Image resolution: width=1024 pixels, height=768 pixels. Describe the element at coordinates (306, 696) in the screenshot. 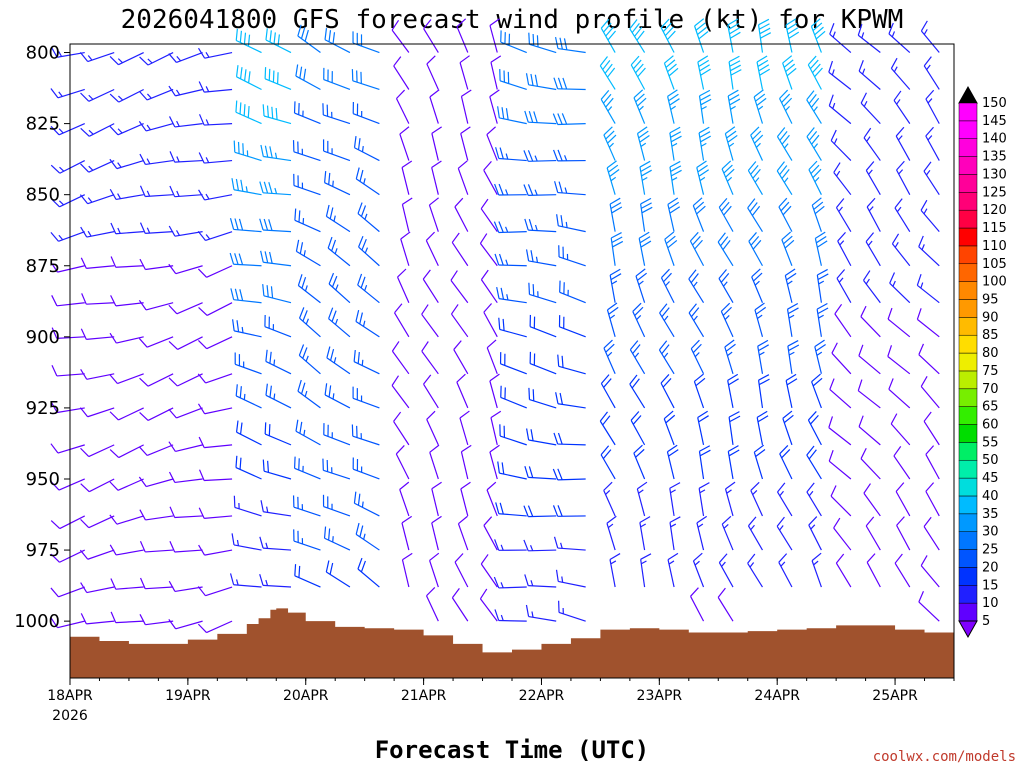

I see `x-tick-label: 20APR` at that location.